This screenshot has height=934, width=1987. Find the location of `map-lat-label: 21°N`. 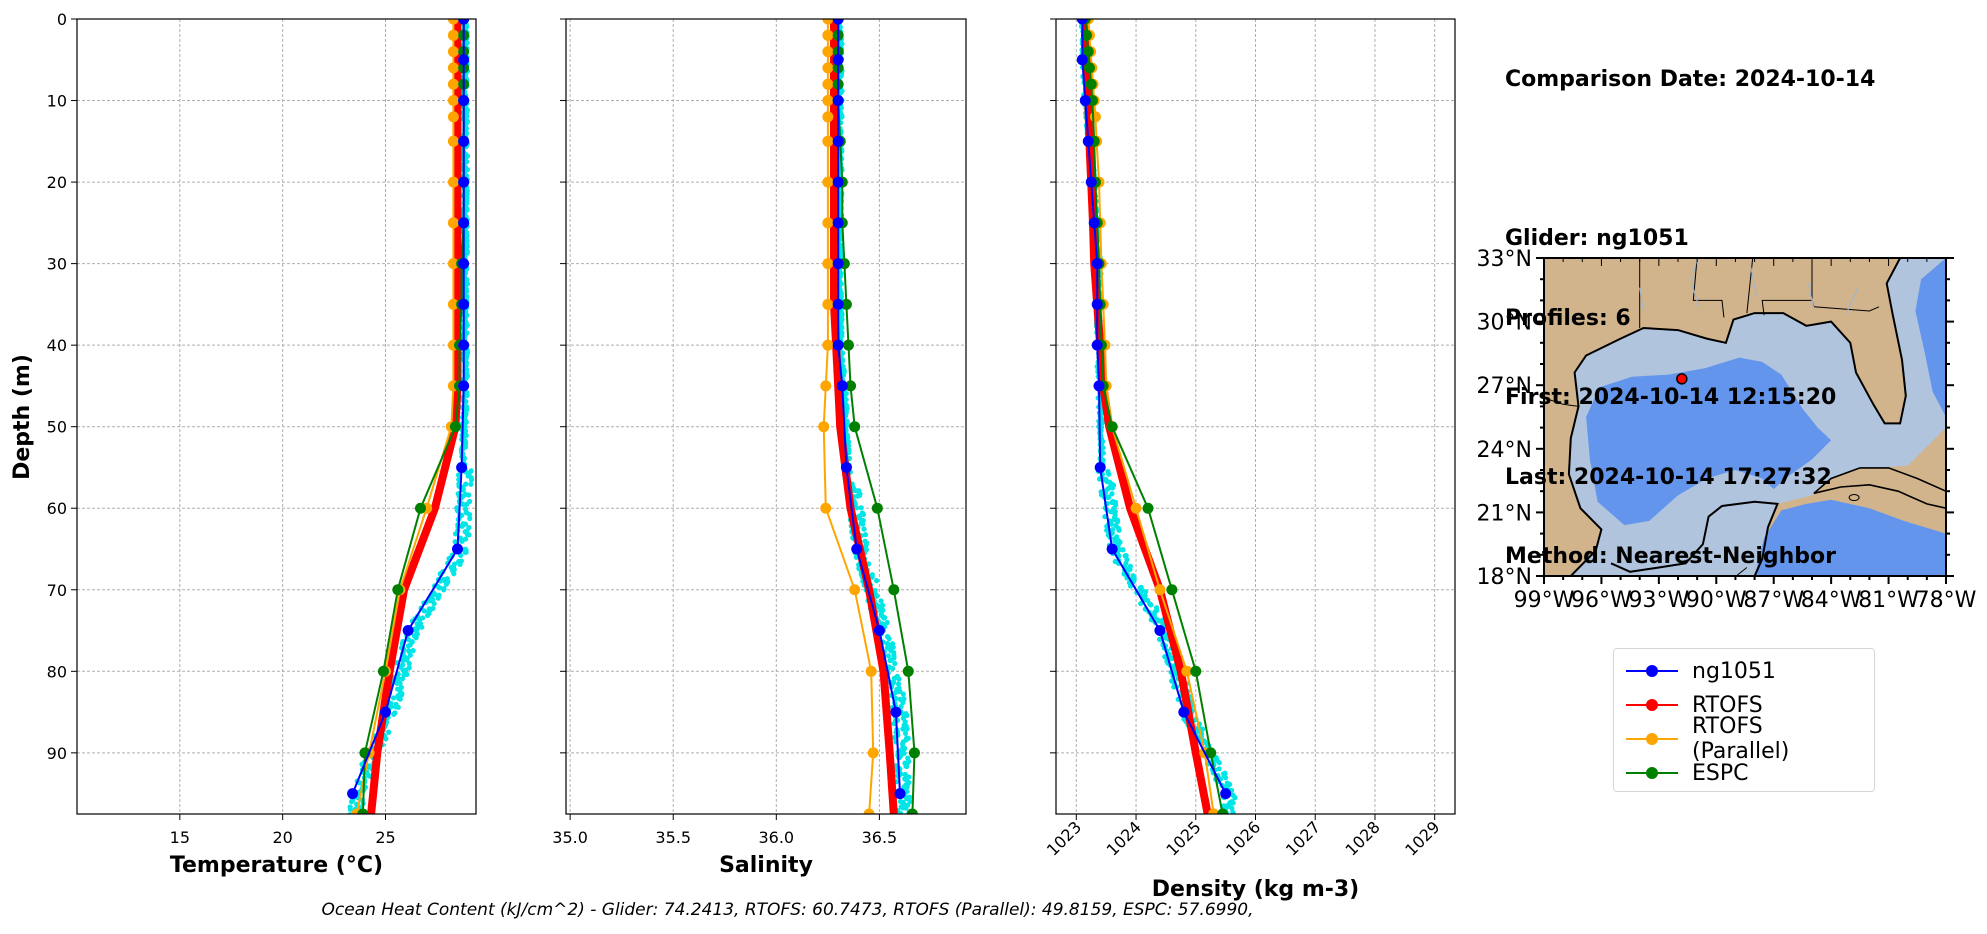

map-lat-label: 21°N is located at coordinates (1504, 513).